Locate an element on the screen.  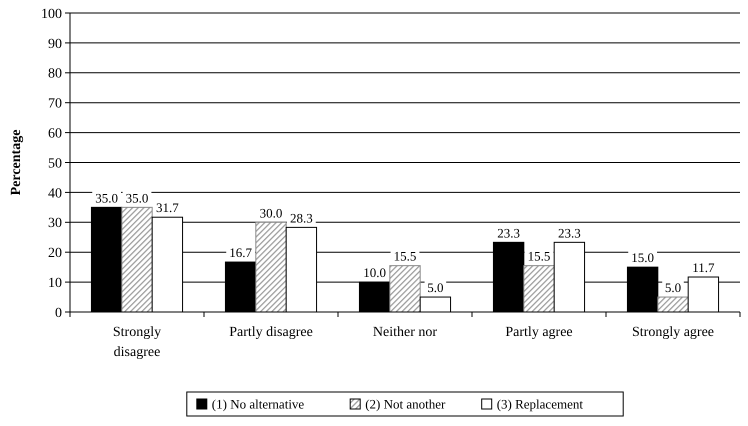
y-tick-label: 20 is located at coordinates (55, 254).